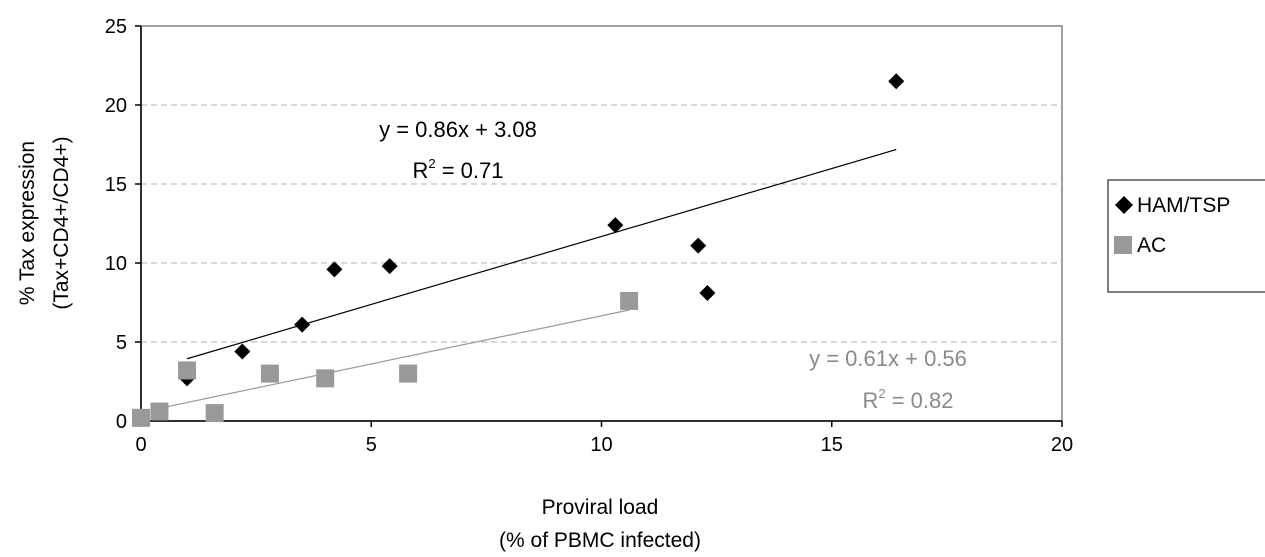  Describe the element at coordinates (1151, 245) in the screenshot. I see `legend-ac-label: AC` at that location.